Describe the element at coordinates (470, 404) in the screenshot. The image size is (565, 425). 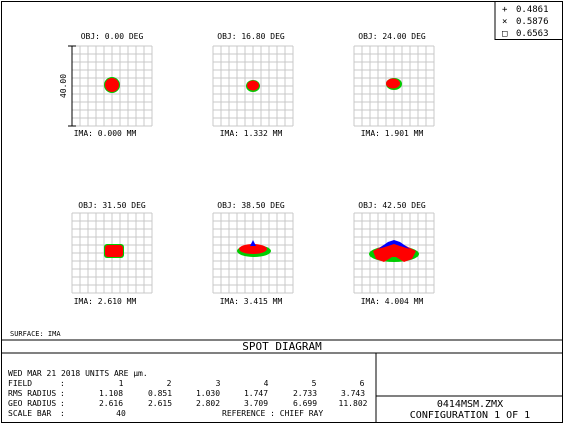
I see `file-name: 0414MSM.ZMX` at that location.